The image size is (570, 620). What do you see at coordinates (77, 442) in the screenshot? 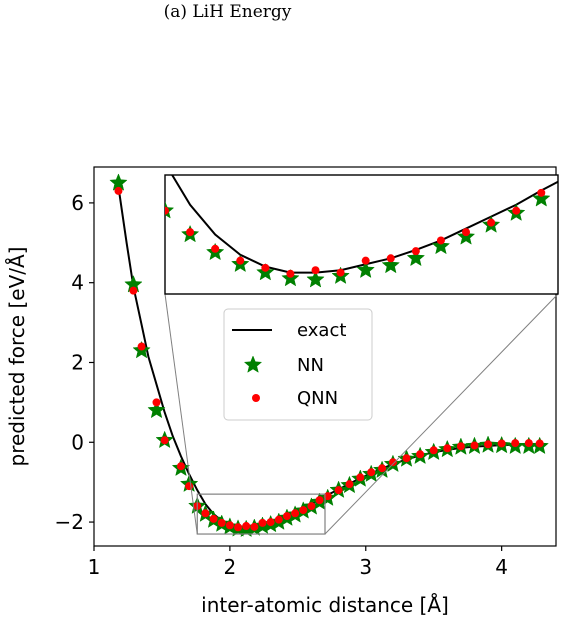
I see `y-tick-label: 0` at bounding box center [77, 442].